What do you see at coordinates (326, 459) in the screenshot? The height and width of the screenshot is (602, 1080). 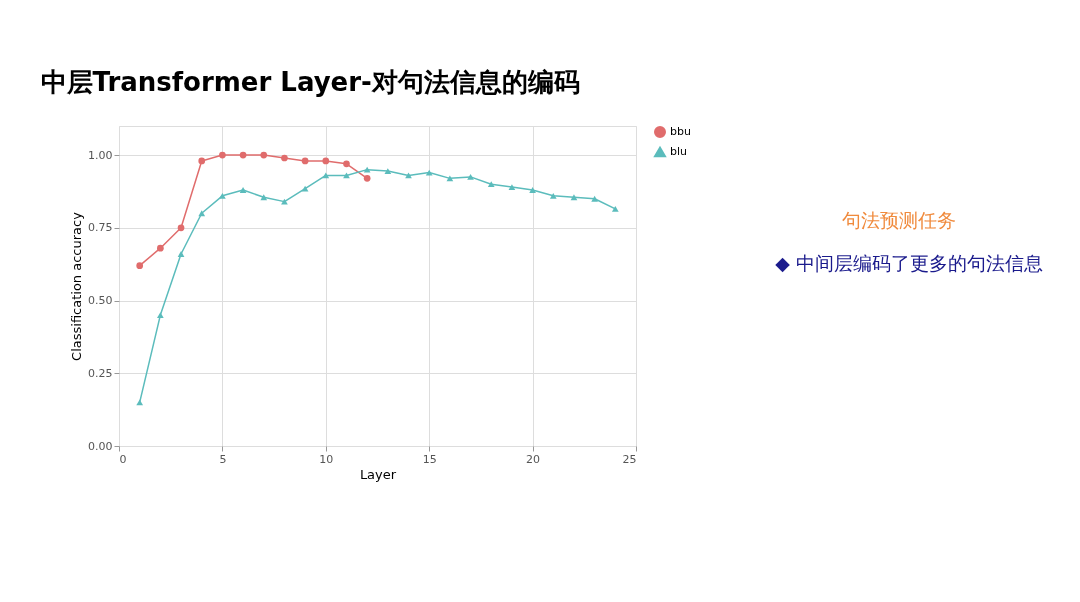 I see `x-tick-label: 10` at bounding box center [326, 459].